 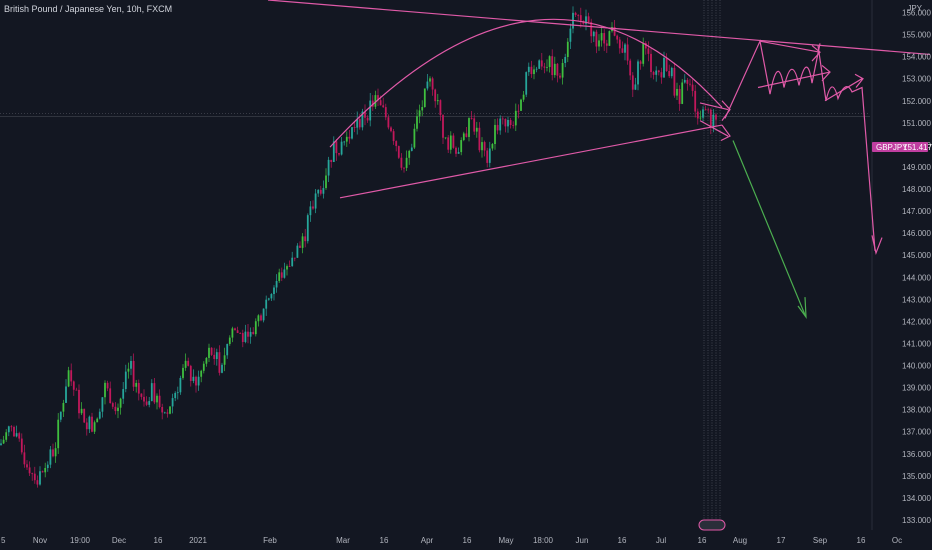 I want to click on y-tick-label: 140.000, so click(x=916, y=366).